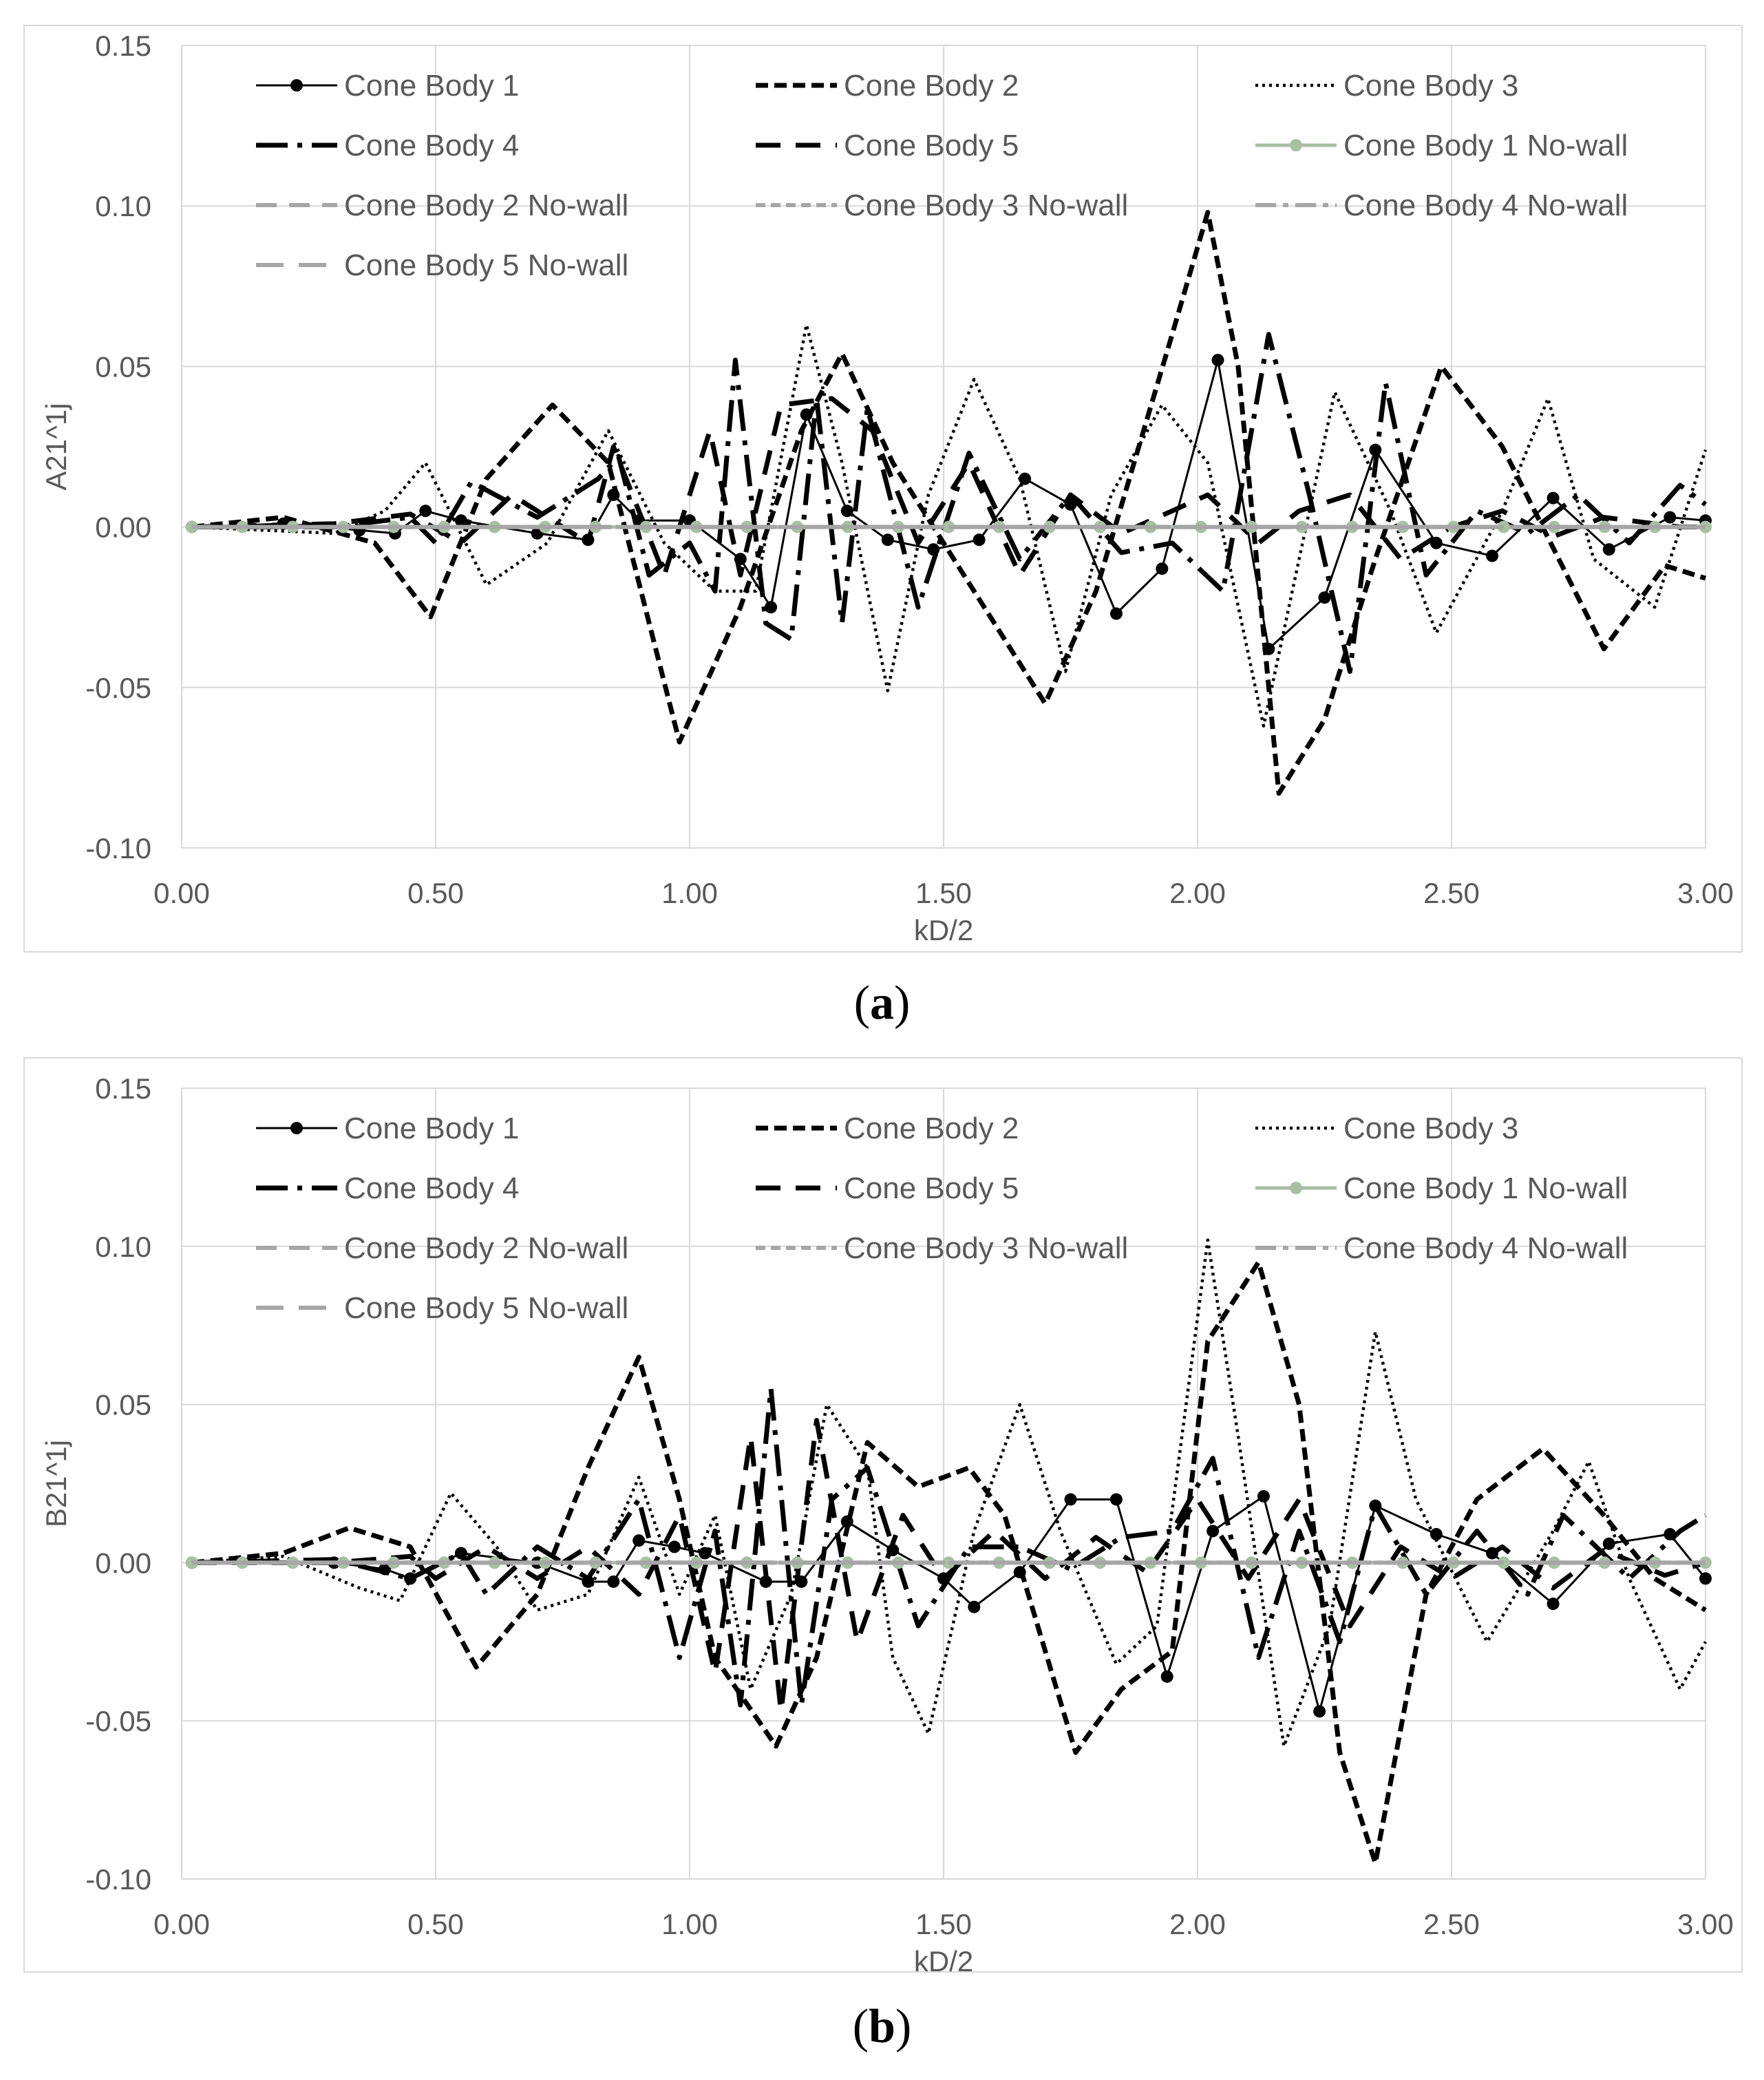 The width and height of the screenshot is (1764, 2080). What do you see at coordinates (1485, 1188) in the screenshot?
I see `legend-label: Cone Body 1 No-wall` at bounding box center [1485, 1188].